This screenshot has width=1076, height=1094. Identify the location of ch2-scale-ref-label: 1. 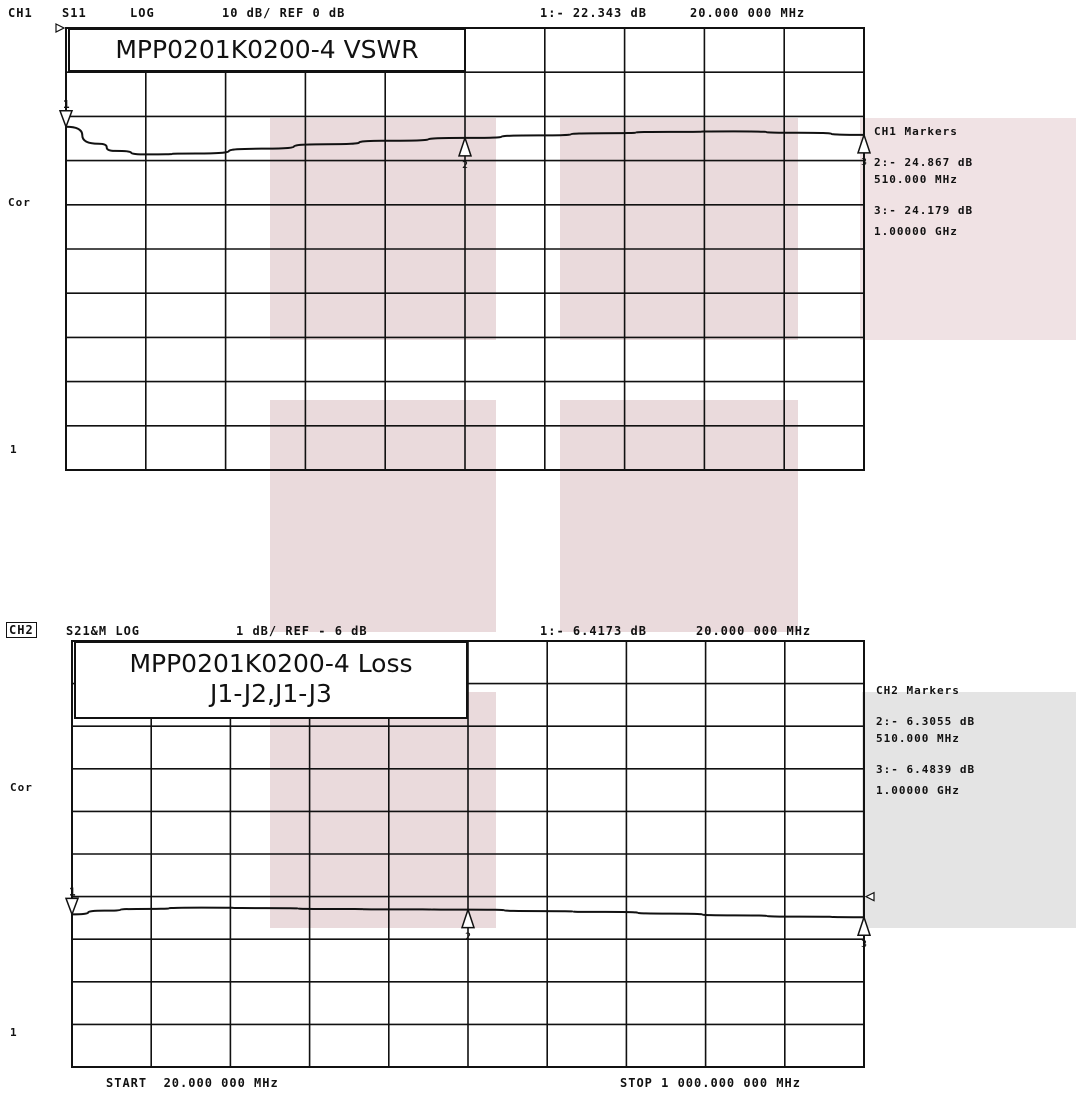
(14, 1032).